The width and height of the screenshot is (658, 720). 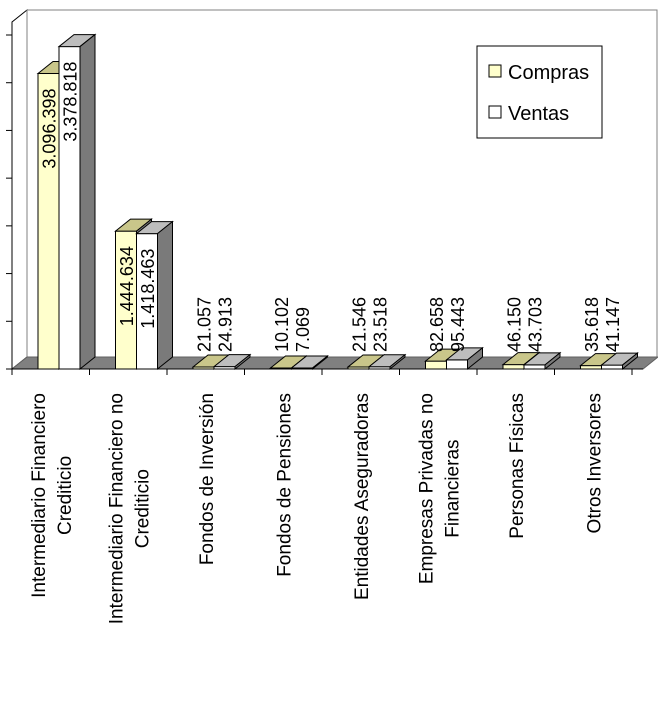 I want to click on data-label-compras-7: 35.618, so click(x=592, y=324).